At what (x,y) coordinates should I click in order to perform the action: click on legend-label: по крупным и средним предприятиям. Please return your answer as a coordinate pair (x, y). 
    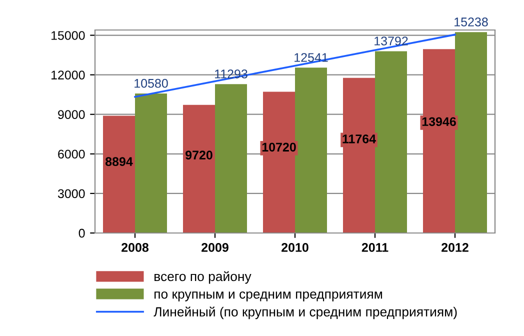
    Looking at the image, I should click on (268, 296).